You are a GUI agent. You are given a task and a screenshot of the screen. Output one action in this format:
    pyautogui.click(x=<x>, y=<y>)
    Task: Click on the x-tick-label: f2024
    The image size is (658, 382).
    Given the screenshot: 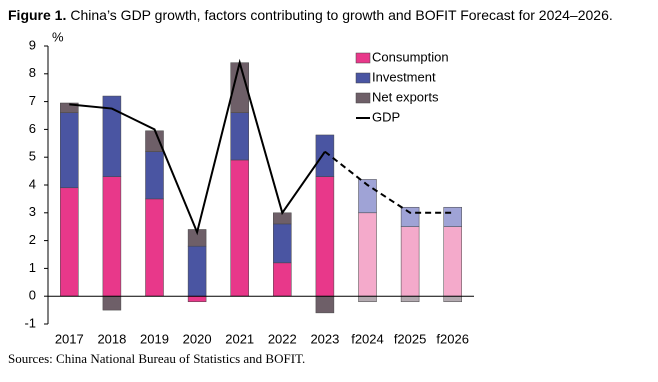 What is the action you would take?
    pyautogui.click(x=367, y=338)
    